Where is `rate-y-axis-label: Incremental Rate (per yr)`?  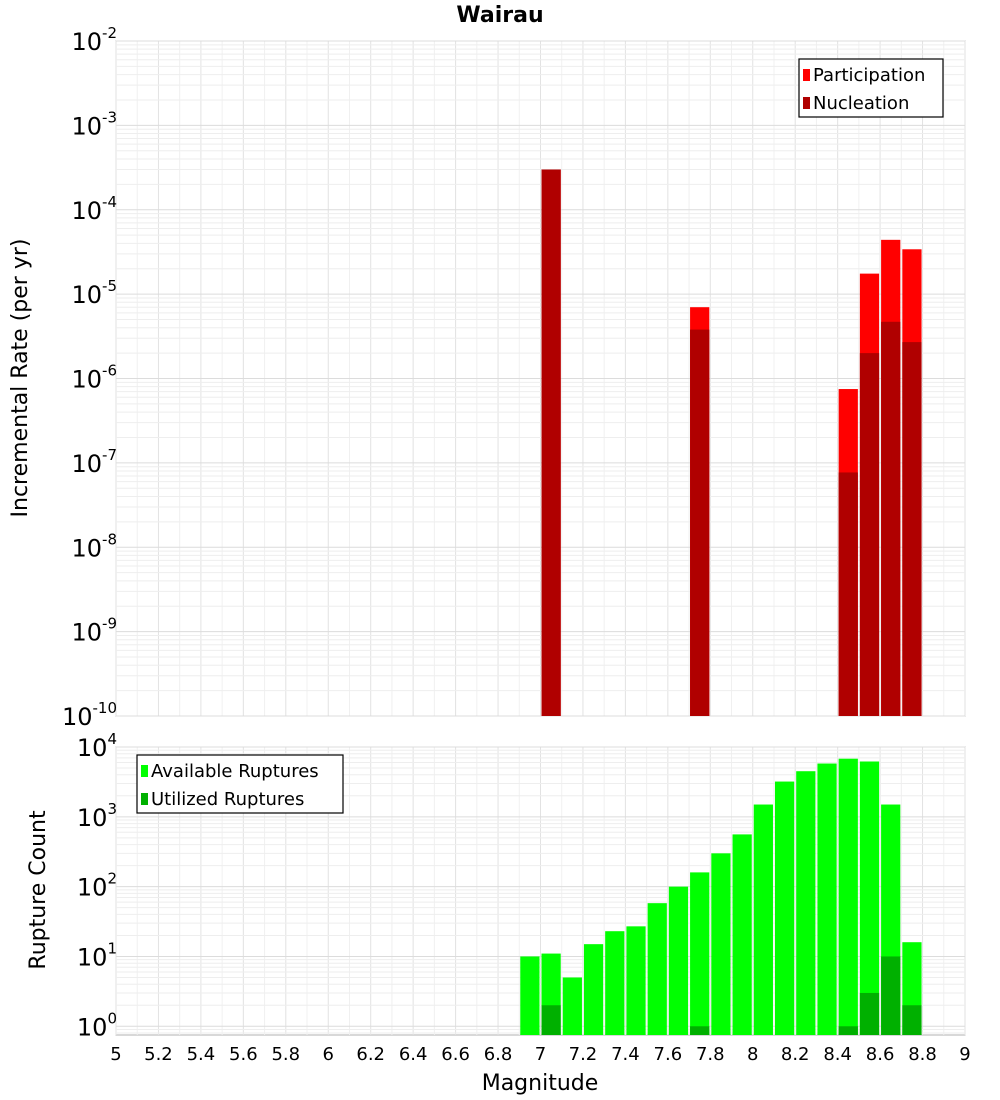 rate-y-axis-label: Incremental Rate (per yr) is located at coordinates (20, 378).